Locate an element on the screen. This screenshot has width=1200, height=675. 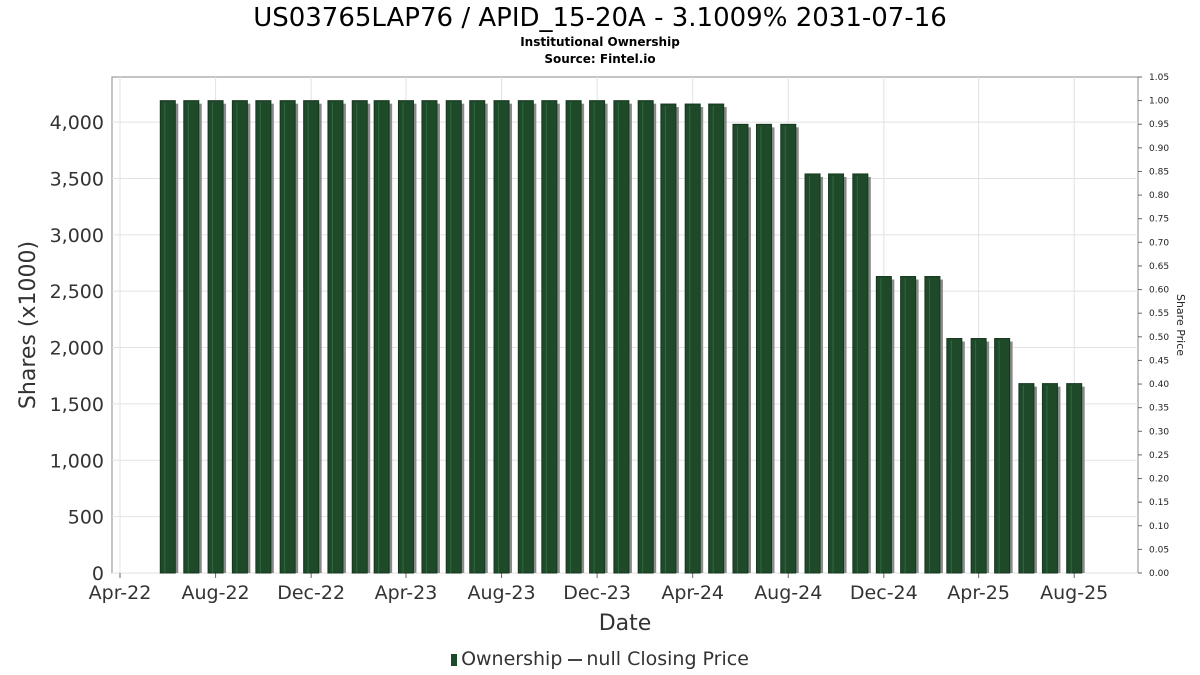
x-tick-label: Dec-22 is located at coordinates (311, 593).